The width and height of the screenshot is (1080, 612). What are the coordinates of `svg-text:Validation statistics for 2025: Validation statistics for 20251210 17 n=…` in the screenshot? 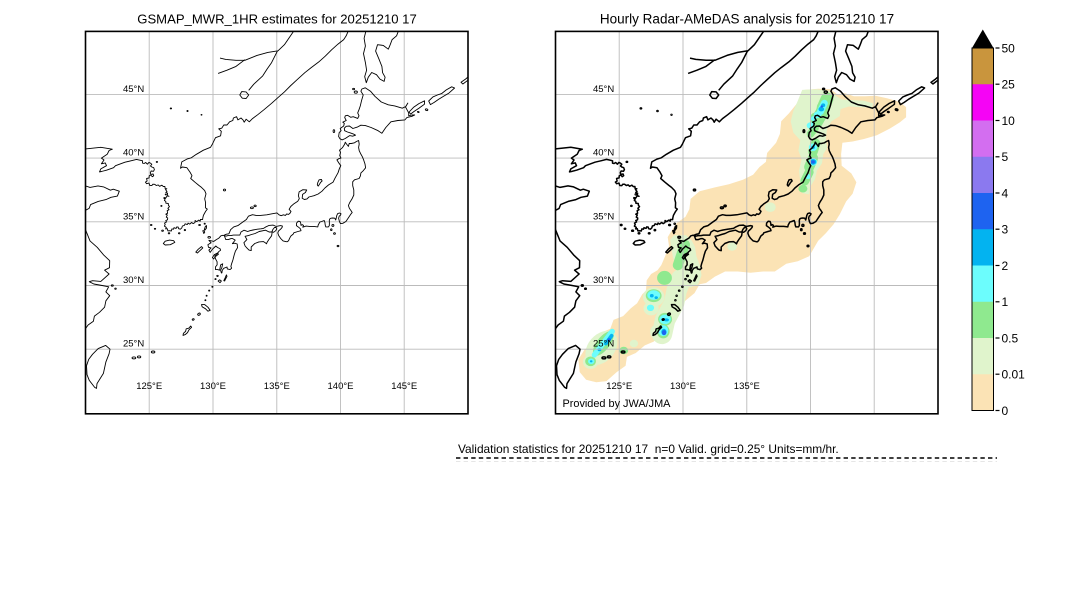 It's located at (648, 449).